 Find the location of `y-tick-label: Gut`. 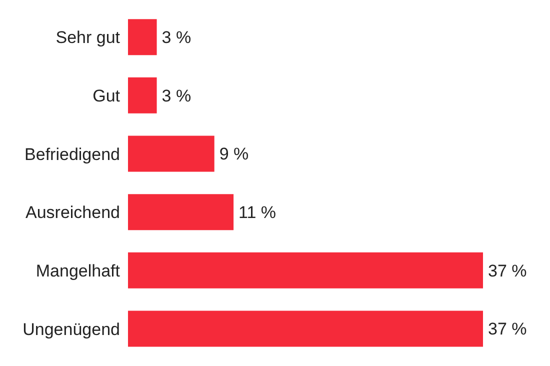

y-tick-label: Gut is located at coordinates (106, 96).